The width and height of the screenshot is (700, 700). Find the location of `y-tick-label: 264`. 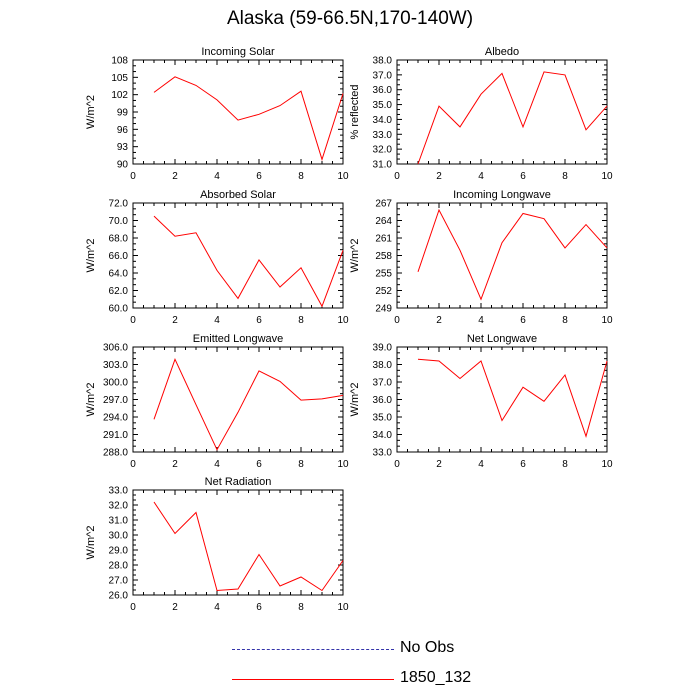

y-tick-label: 264 is located at coordinates (383, 221).